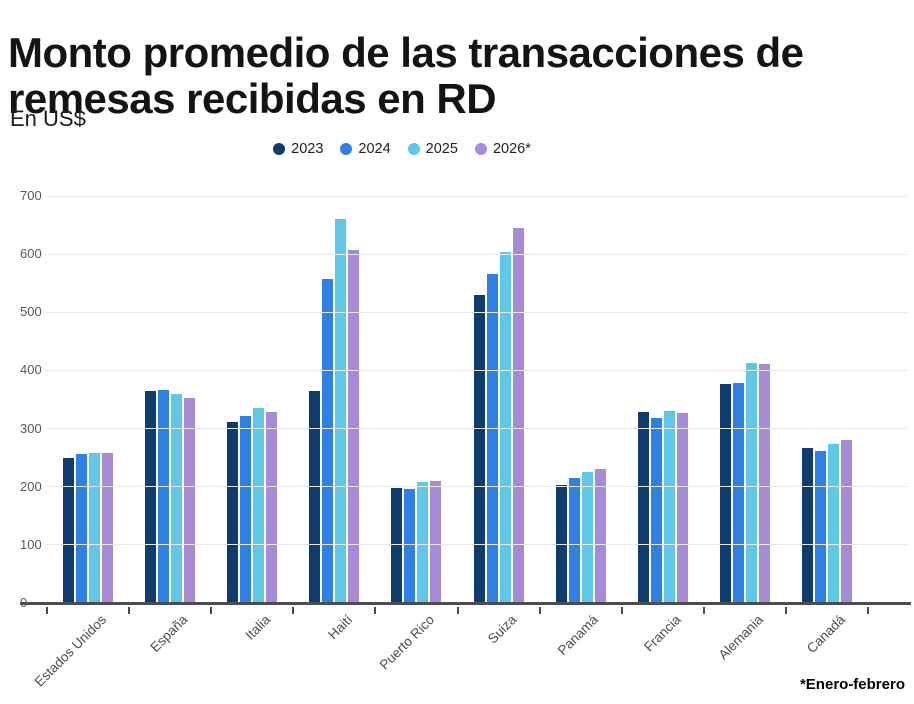 This screenshot has height=704, width=914. What do you see at coordinates (374, 149) in the screenshot?
I see `legend-label-2024: 2024` at bounding box center [374, 149].